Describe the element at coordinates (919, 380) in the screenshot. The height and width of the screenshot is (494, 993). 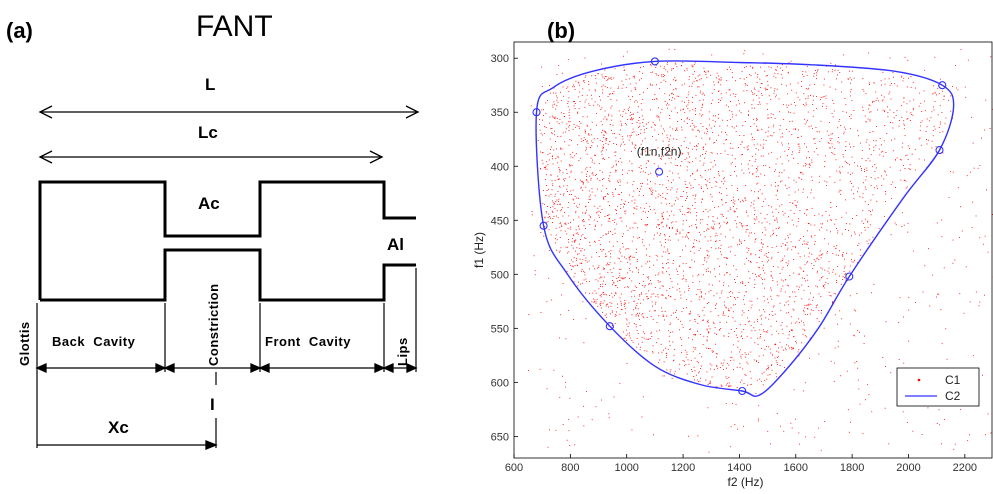
I see `legend-c1-marker` at that location.